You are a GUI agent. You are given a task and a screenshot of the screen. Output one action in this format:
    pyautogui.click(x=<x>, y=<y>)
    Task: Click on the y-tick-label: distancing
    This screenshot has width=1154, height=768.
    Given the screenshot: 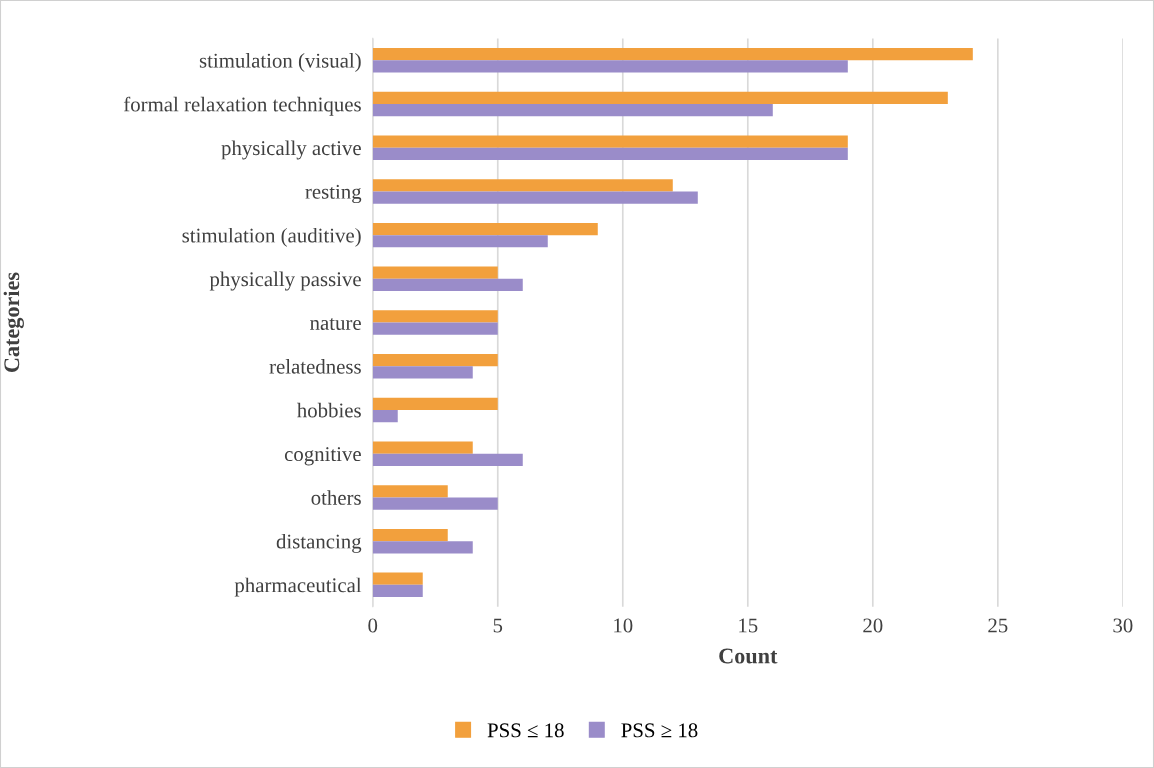 What is the action you would take?
    pyautogui.click(x=319, y=543)
    